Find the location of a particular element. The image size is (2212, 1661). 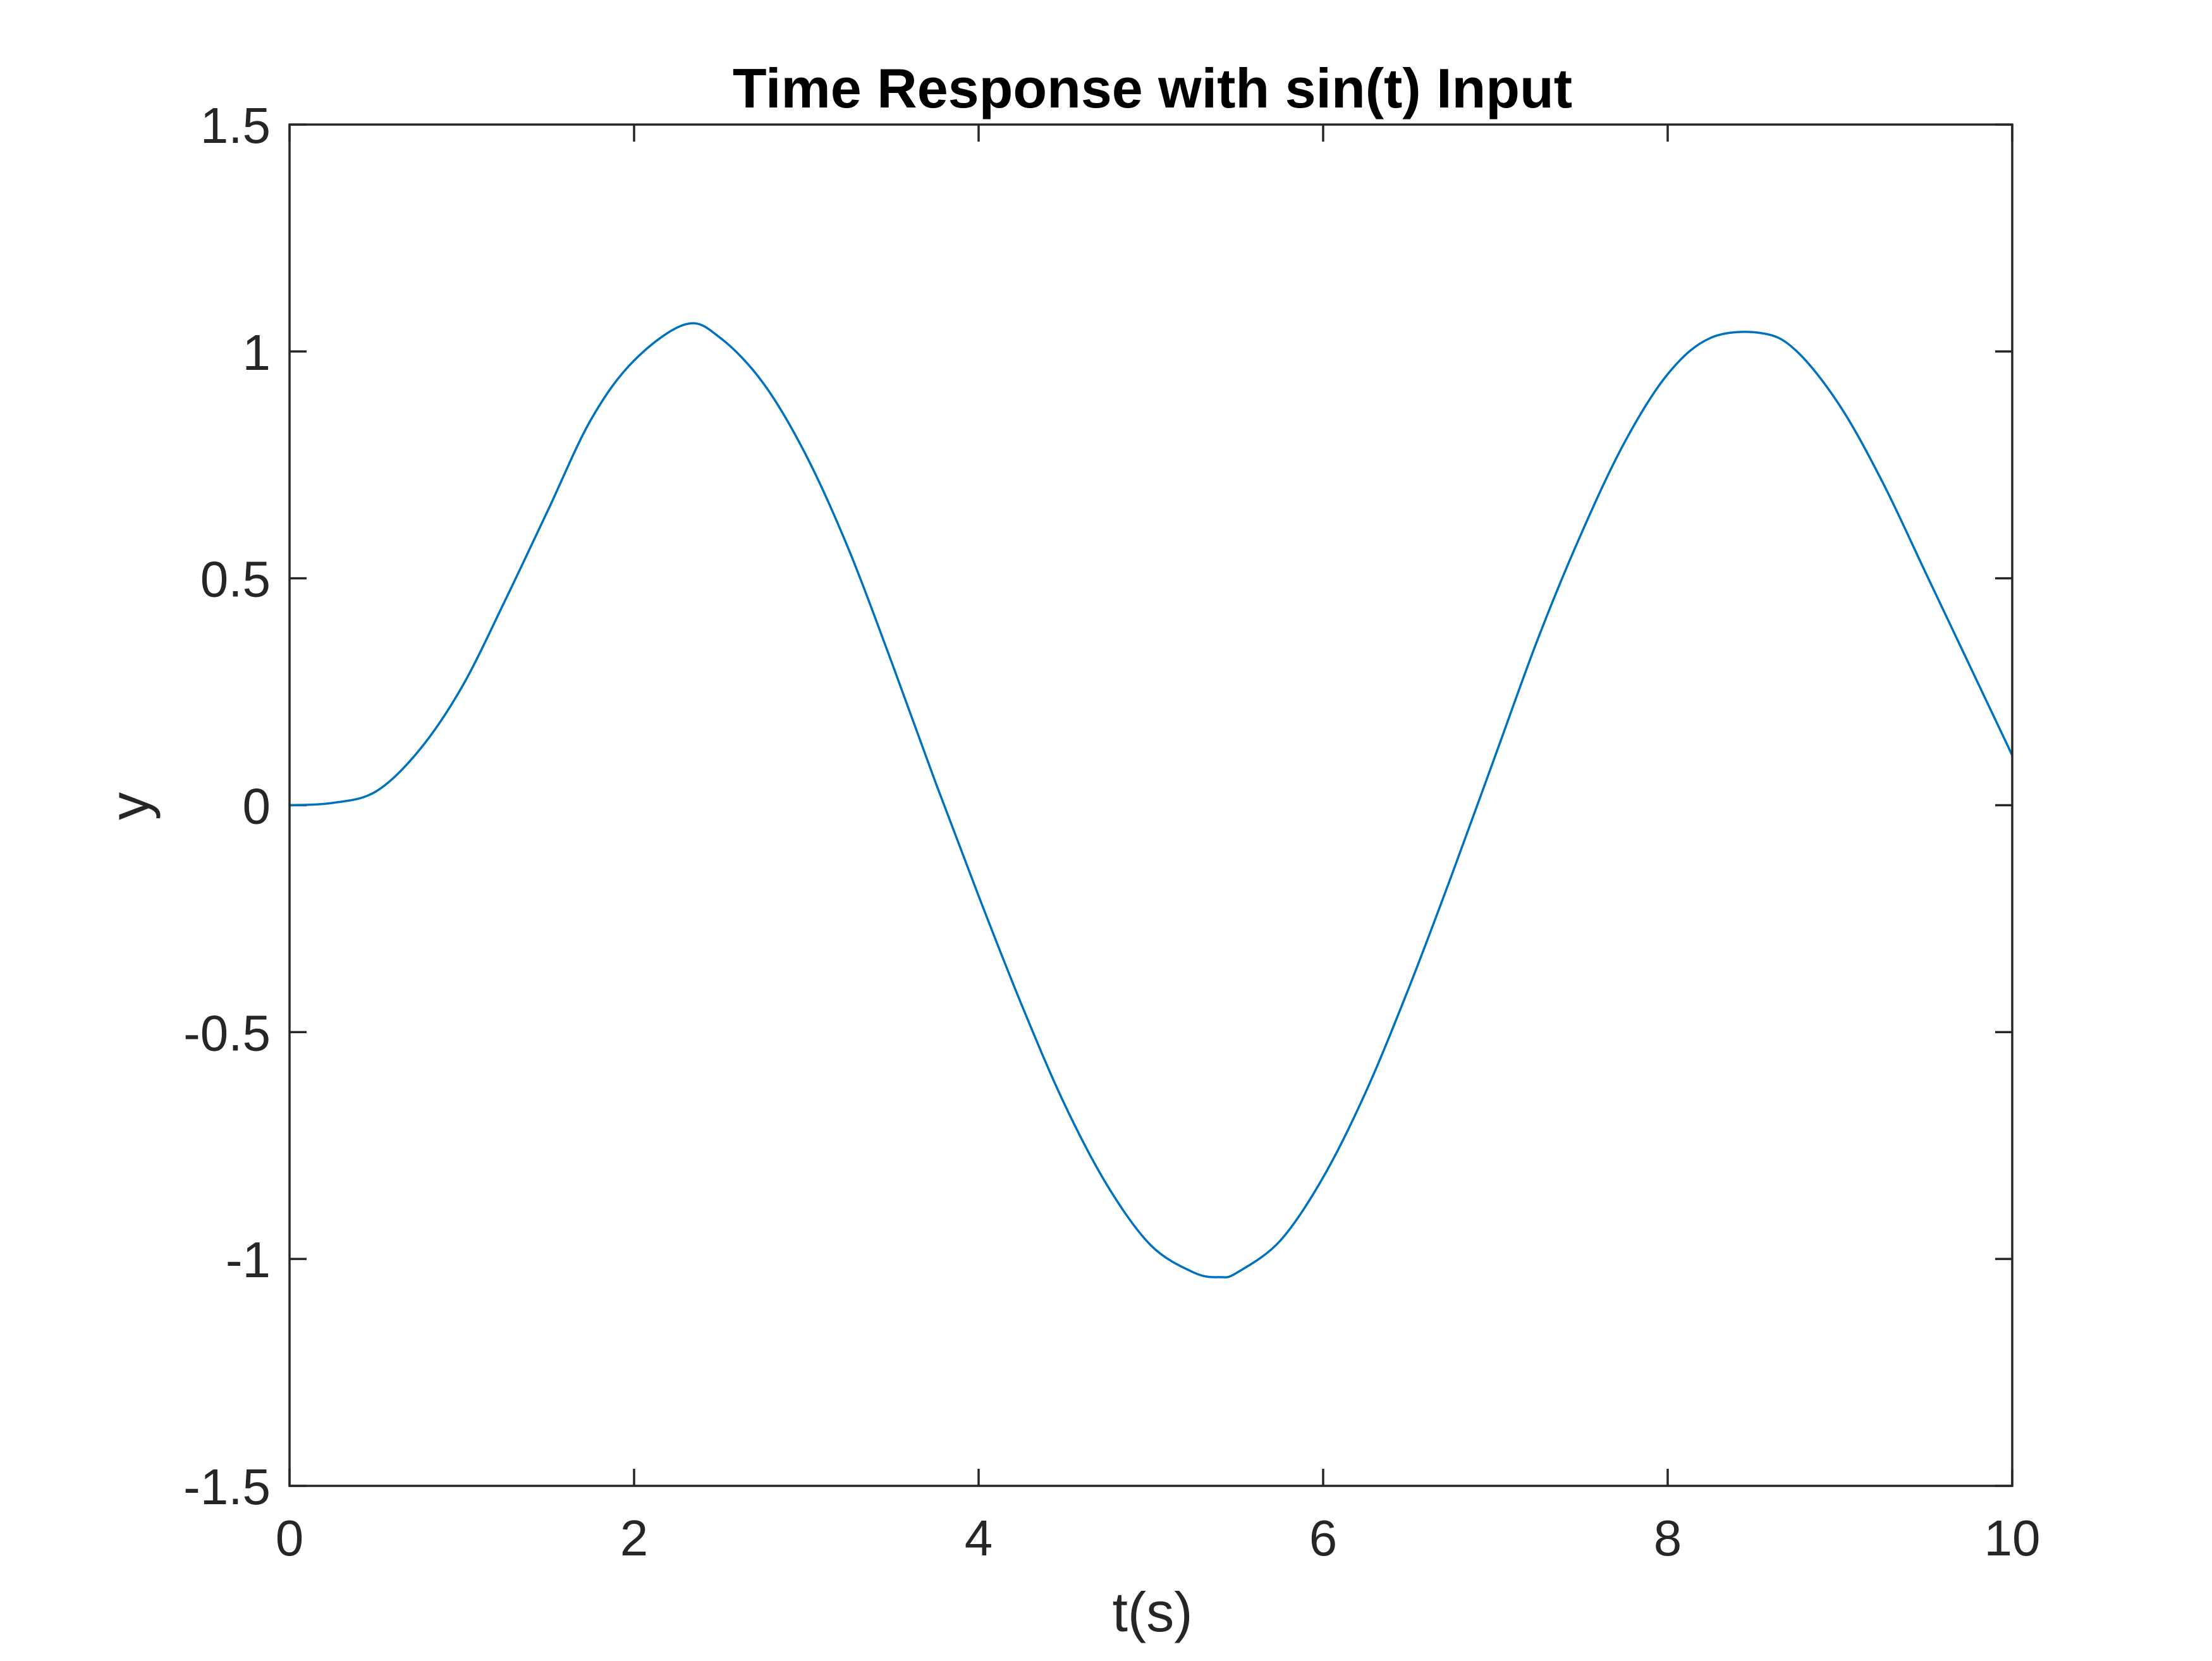

chart-title: Time Response with sin(t) Input is located at coordinates (1152, 89).